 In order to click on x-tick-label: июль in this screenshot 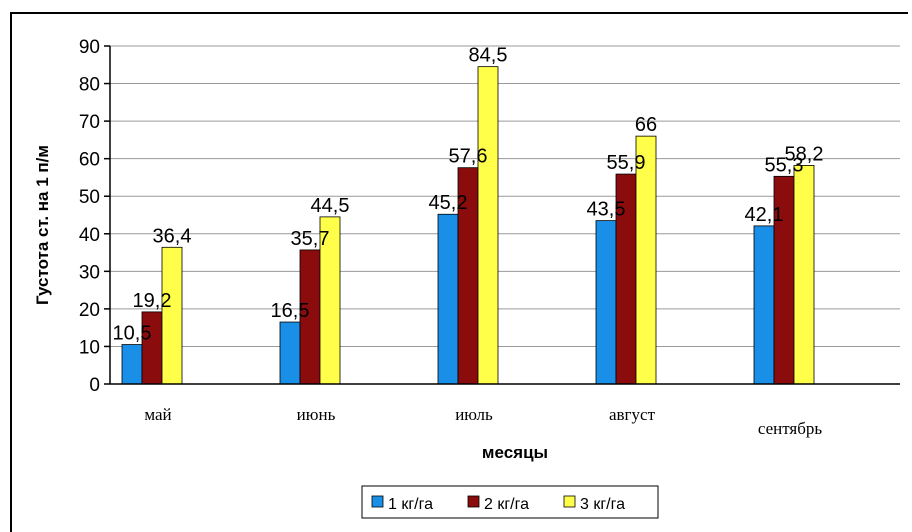, I will do `click(474, 414)`.